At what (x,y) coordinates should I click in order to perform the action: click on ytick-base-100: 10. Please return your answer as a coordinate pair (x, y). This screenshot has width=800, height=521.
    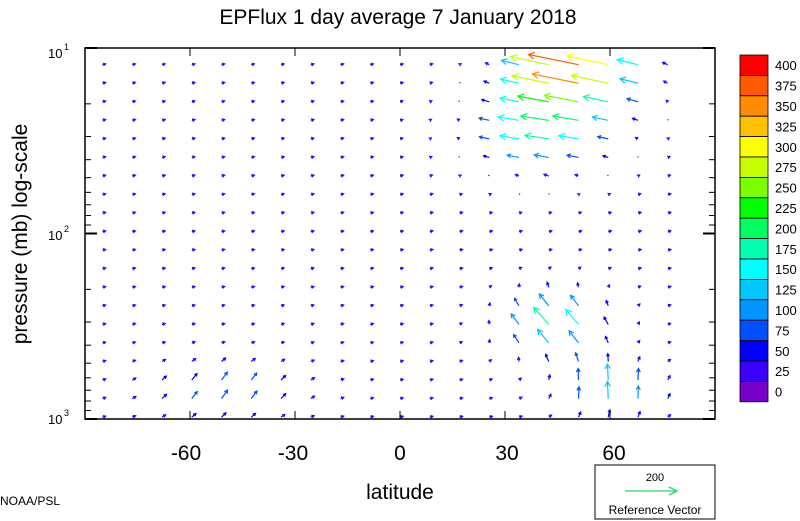
    Looking at the image, I should click on (55, 235).